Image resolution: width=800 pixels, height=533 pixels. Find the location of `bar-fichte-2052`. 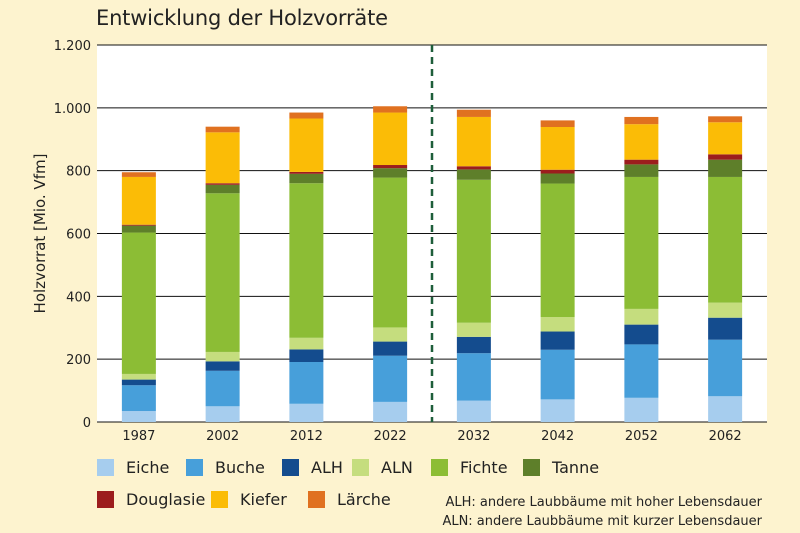

bar-fichte-2052 is located at coordinates (641, 242).